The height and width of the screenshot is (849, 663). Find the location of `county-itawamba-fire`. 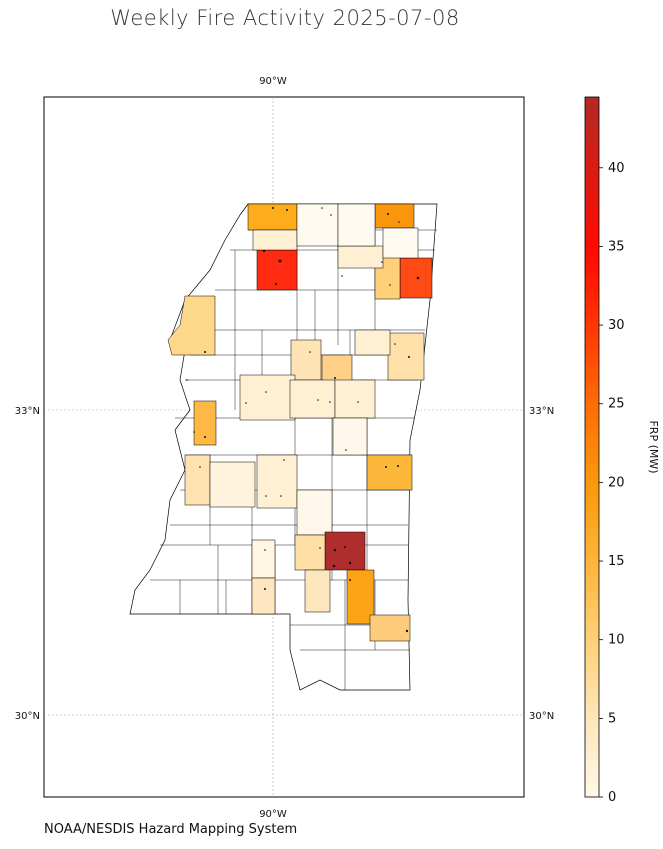

county-itawamba-fire is located at coordinates (416, 278).